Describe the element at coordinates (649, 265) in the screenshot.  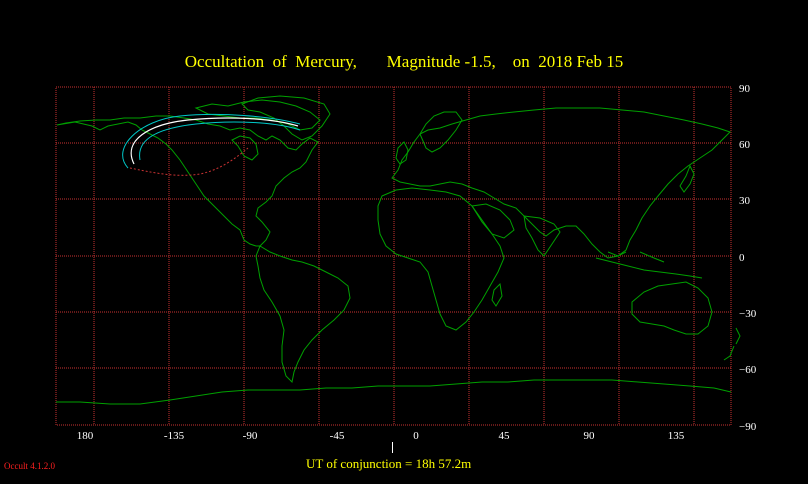
I see `indonesia-islands` at that location.